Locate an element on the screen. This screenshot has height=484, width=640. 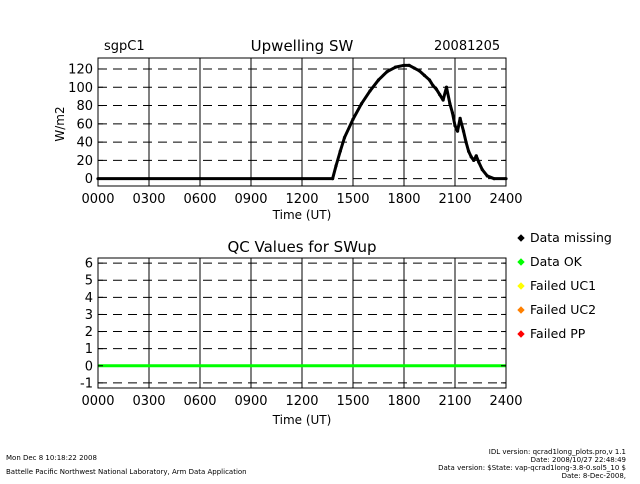
date-label: 20081205 is located at coordinates (467, 46).